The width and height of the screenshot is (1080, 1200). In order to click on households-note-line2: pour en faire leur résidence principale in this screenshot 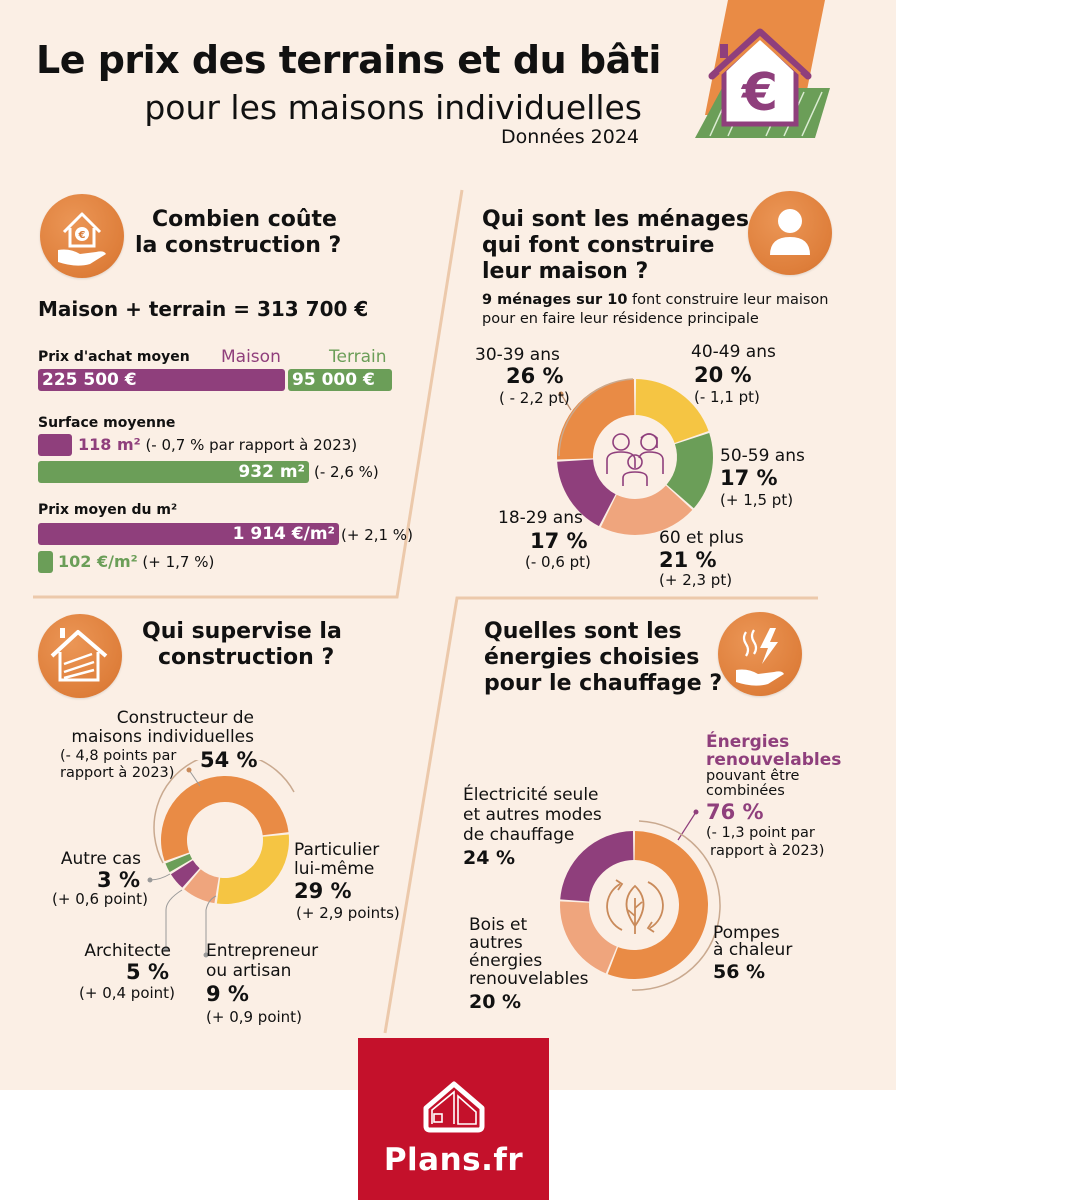, I will do `click(620, 319)`.